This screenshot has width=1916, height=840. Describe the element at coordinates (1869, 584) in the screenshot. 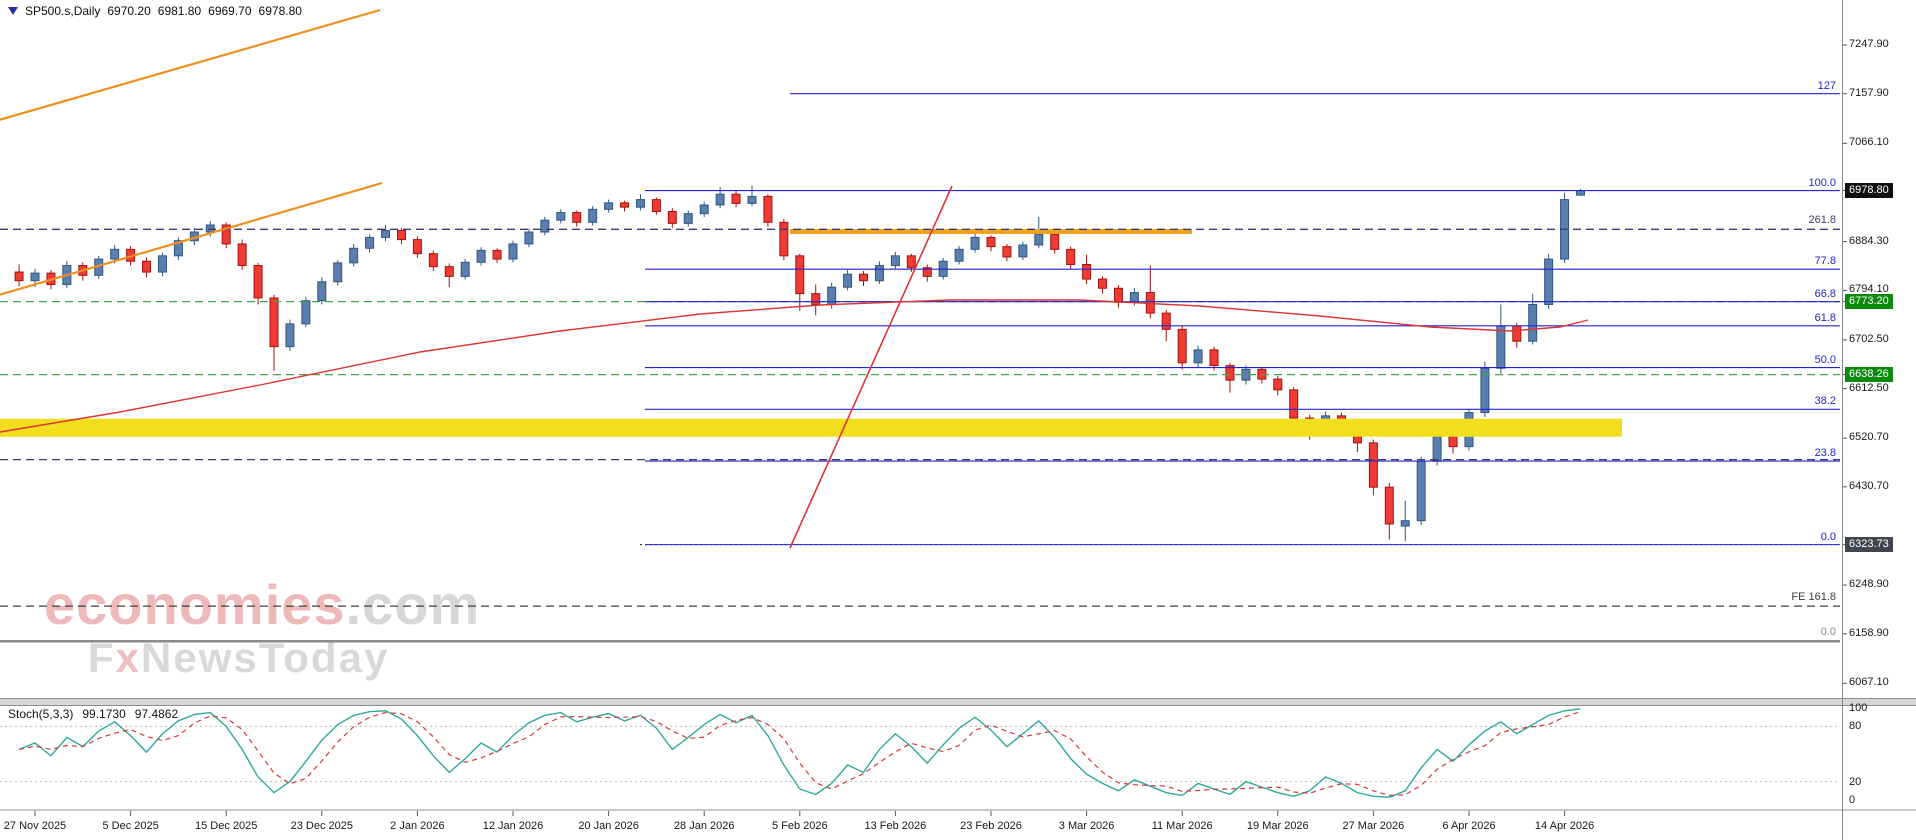

I see `price-axis-label: 6248.90` at that location.